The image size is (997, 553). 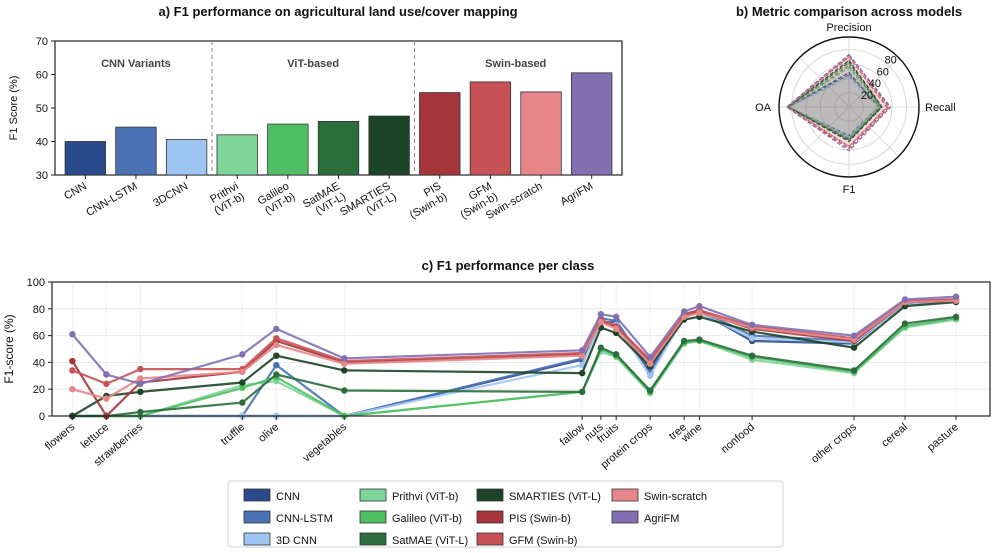 What do you see at coordinates (277, 199) in the screenshot?
I see `x-tick-label: Galileo(ViT-b)` at bounding box center [277, 199].